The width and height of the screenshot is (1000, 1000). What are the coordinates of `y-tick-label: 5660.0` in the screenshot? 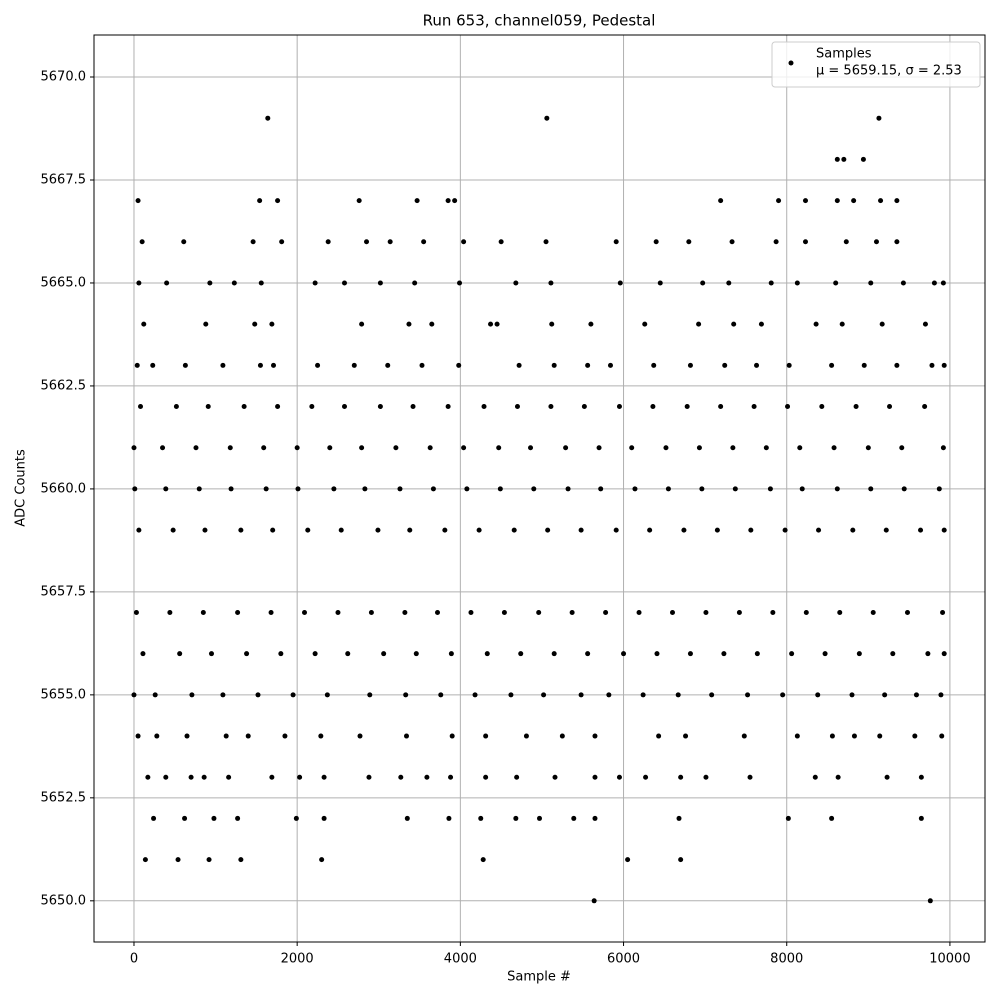 It's located at (64, 488).